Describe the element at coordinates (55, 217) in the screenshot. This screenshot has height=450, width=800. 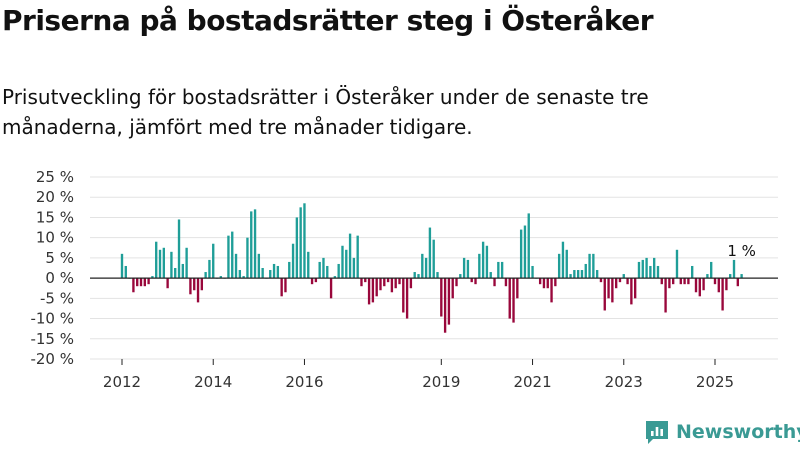
I see `y-tick-label: 15 %` at that location.